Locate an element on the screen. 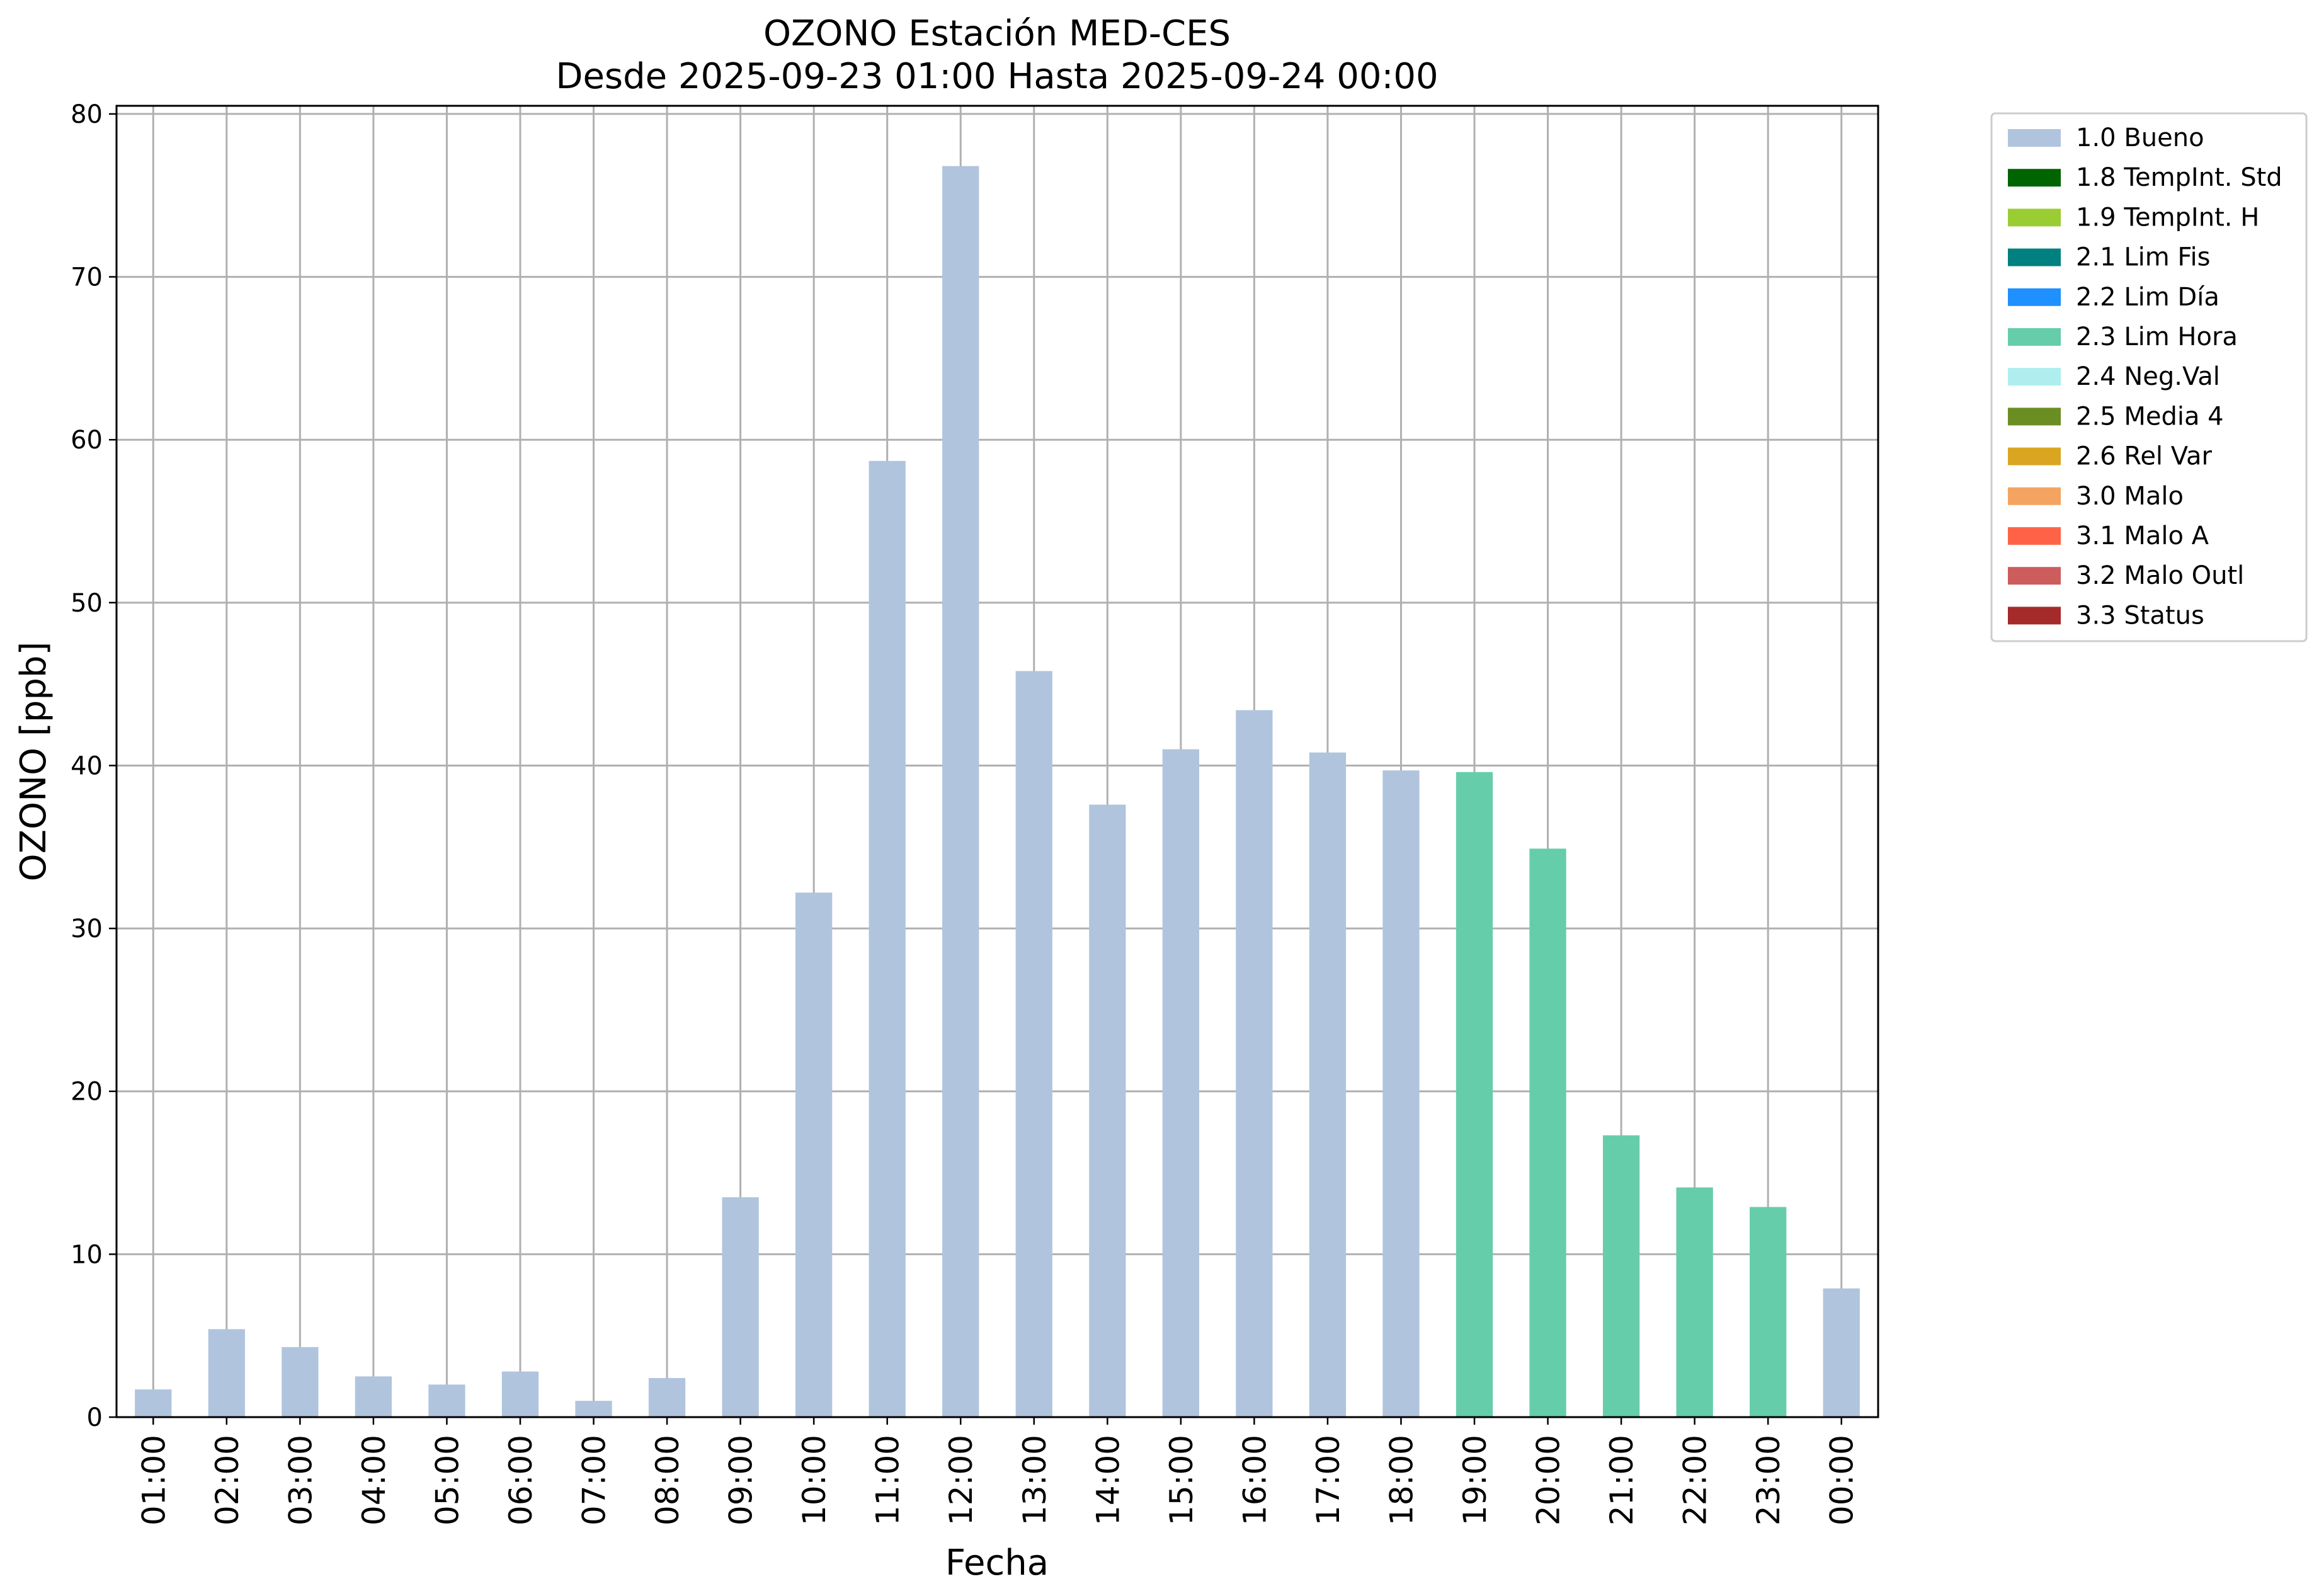  legend-label: 2.4 Neg.Val is located at coordinates (2148, 376).